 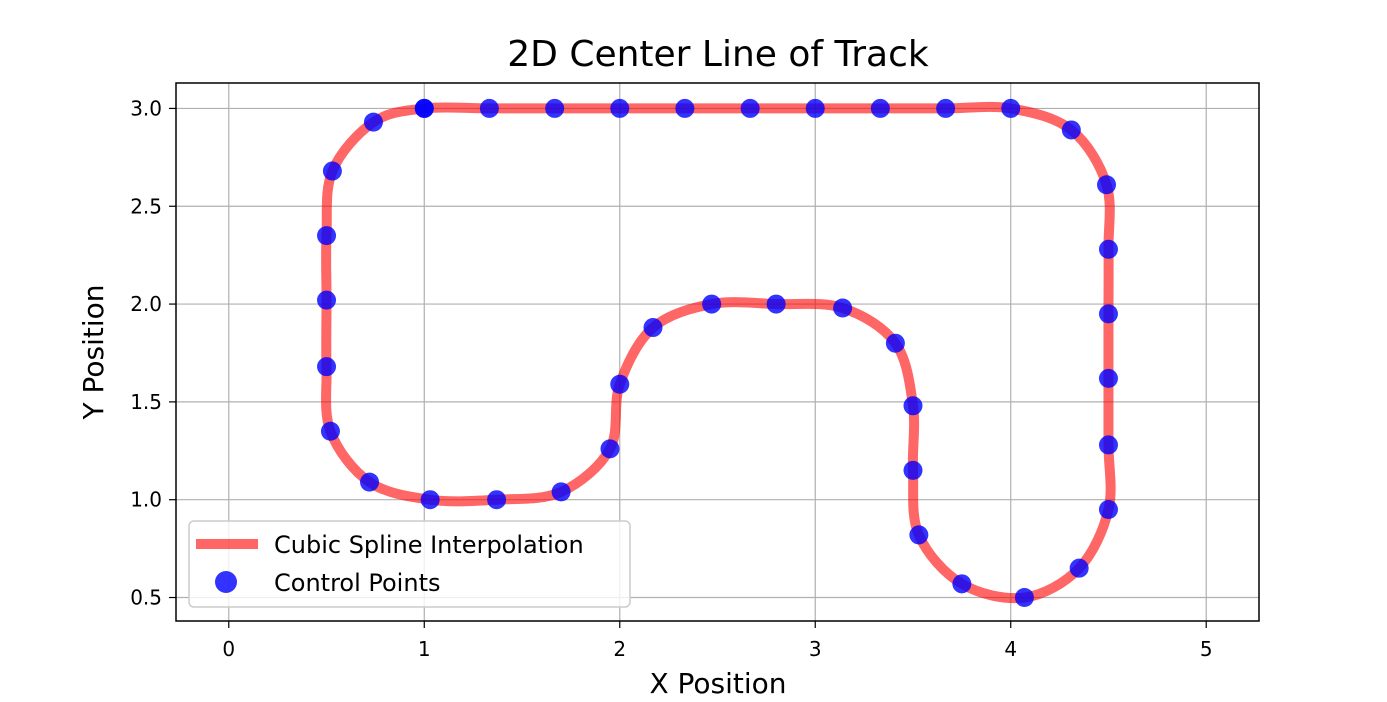 I want to click on y-tick-label: 0.5, so click(x=146, y=598).